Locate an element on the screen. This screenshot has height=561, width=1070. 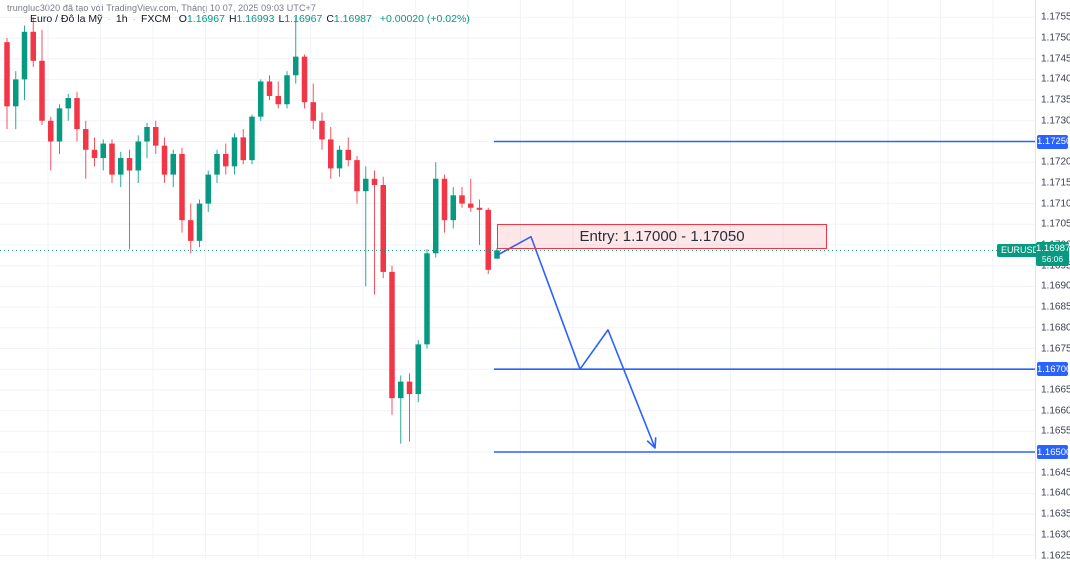
interval-label: 1h is located at coordinates (121, 19).